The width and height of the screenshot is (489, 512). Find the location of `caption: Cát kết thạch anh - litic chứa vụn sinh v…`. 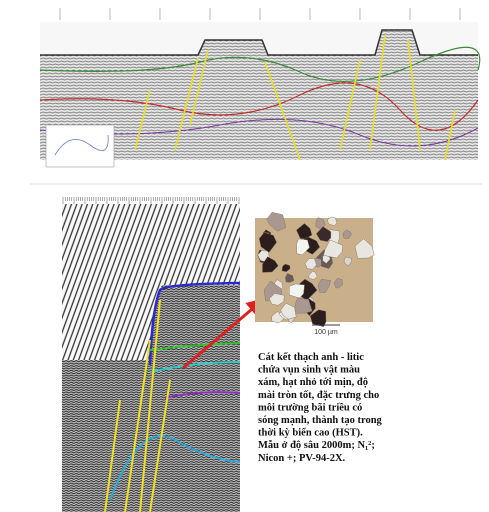

caption: Cát kết thạch anh - litic chứa vụn sinh v… is located at coordinates (320, 408).